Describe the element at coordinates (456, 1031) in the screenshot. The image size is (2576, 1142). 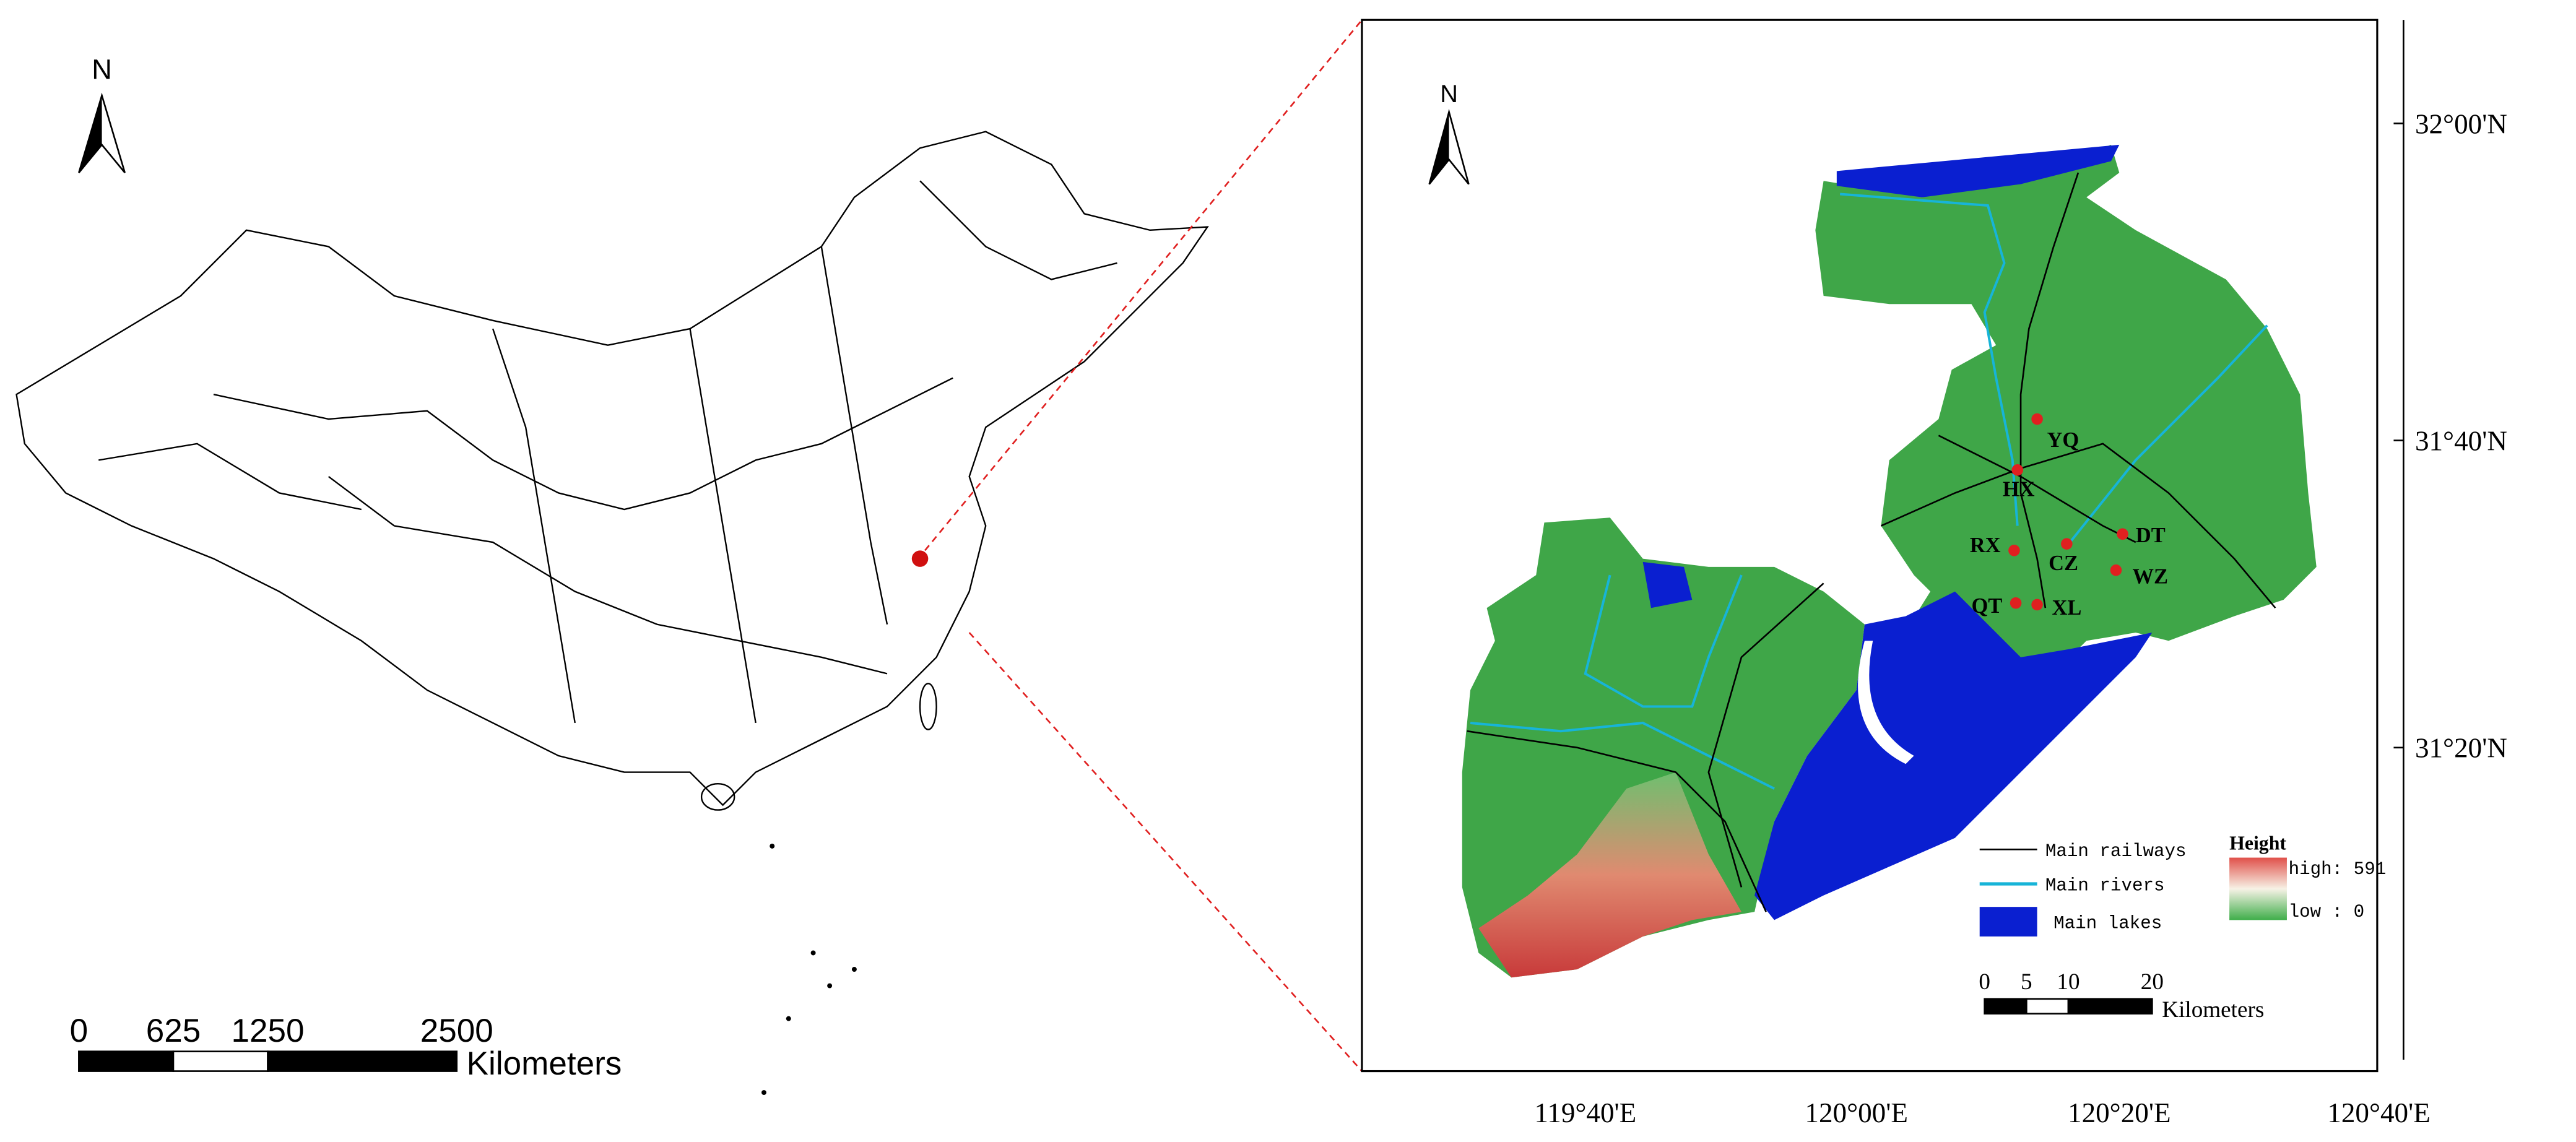
I see `scale-label: 2500` at that location.